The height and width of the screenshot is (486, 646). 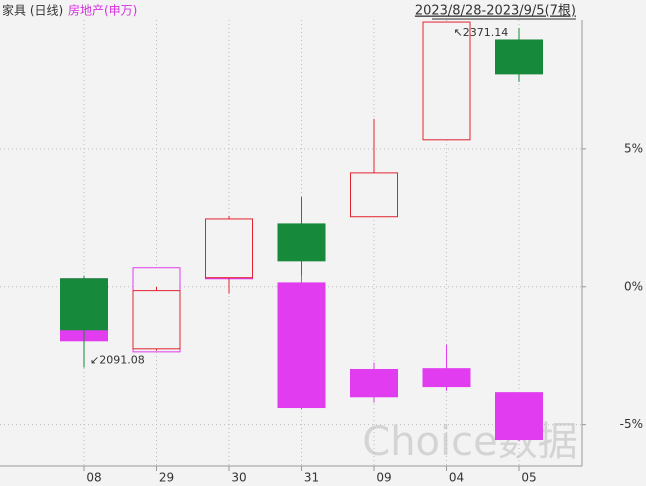 I want to click on x-tick-label: 31, so click(x=311, y=478).